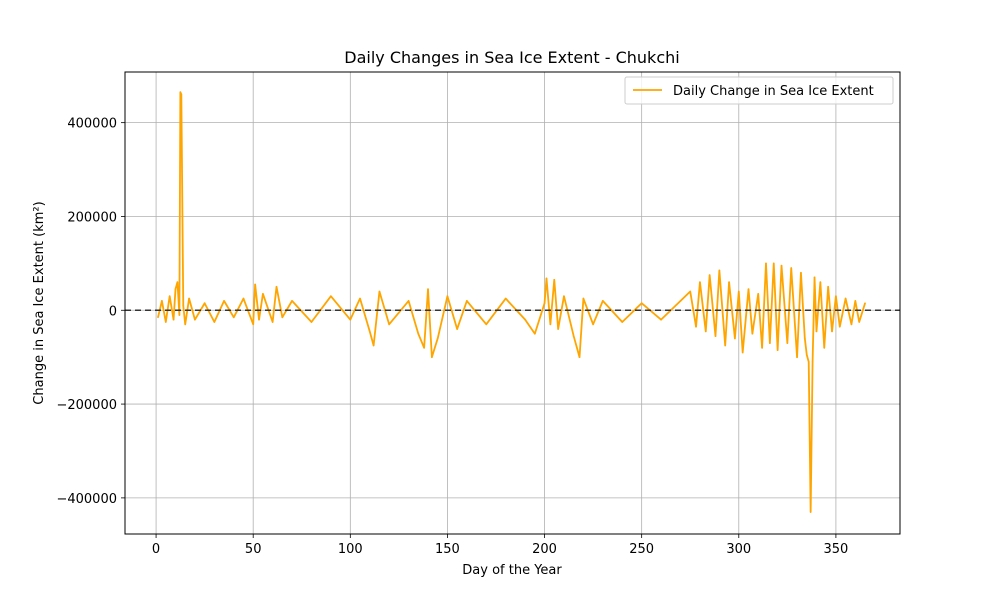 The height and width of the screenshot is (600, 1000). Describe the element at coordinates (835, 549) in the screenshot. I see `x-tick-label: 350` at that location.